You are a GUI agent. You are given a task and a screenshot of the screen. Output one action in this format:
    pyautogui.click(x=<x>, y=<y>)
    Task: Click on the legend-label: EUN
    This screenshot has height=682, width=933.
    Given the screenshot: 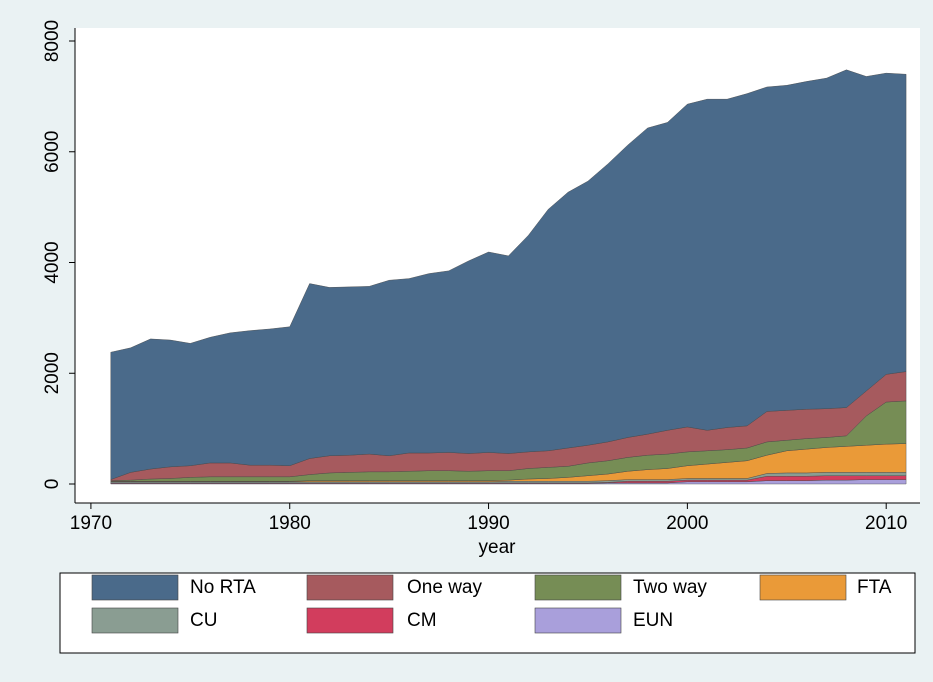 What is the action you would take?
    pyautogui.click(x=653, y=620)
    